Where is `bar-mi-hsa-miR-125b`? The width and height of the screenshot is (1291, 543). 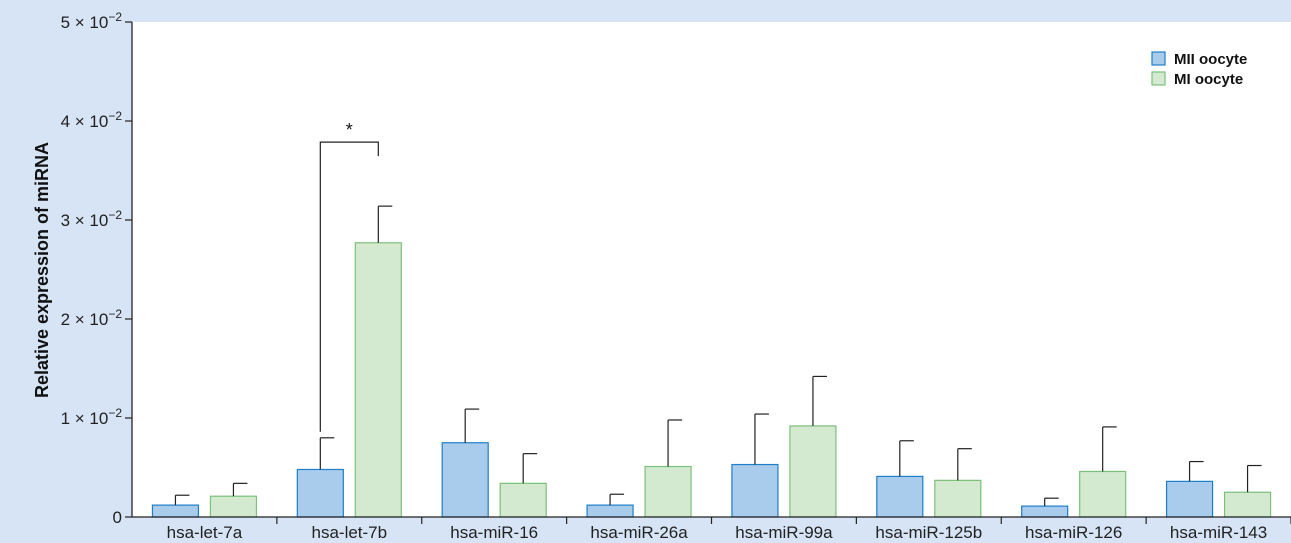 bar-mi-hsa-miR-125b is located at coordinates (958, 498).